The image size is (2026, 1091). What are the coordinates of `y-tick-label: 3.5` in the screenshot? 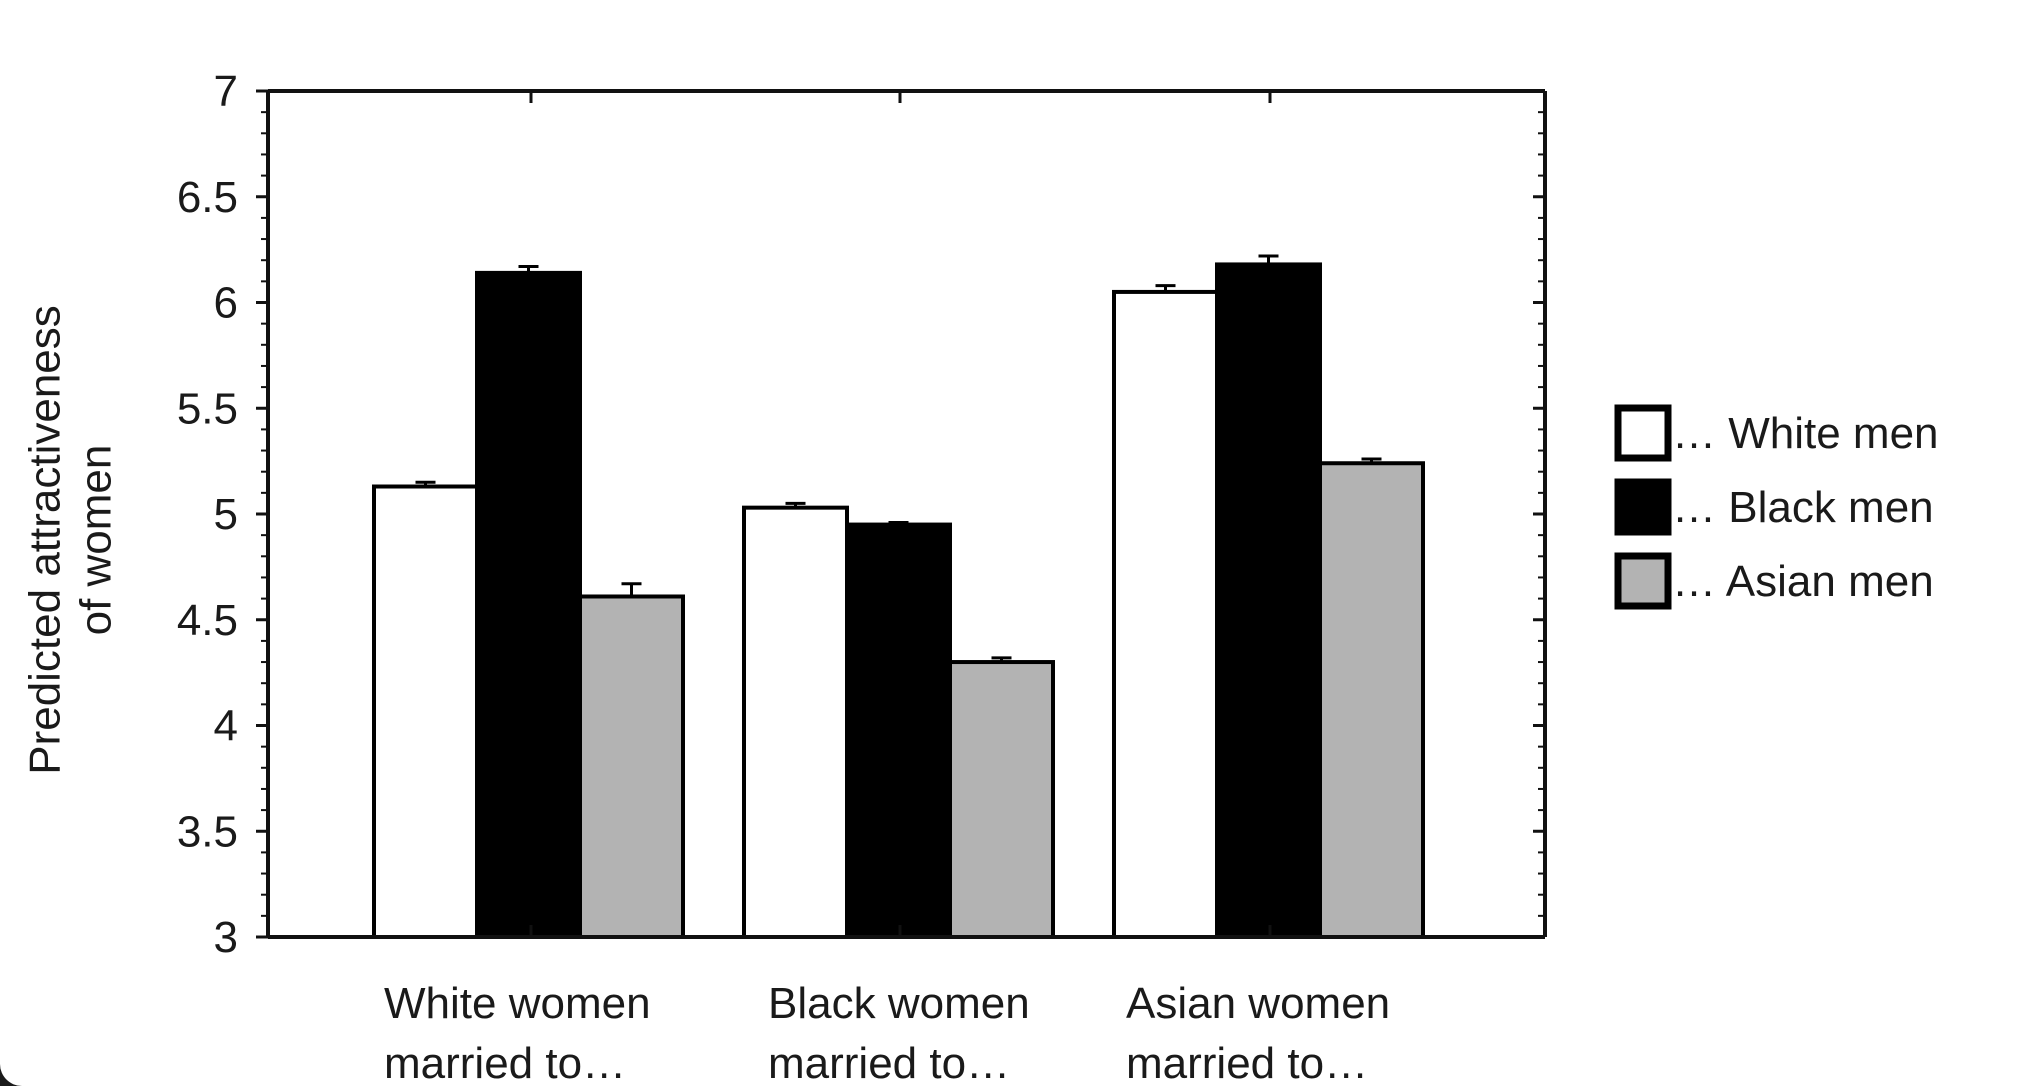 It's located at (207, 831).